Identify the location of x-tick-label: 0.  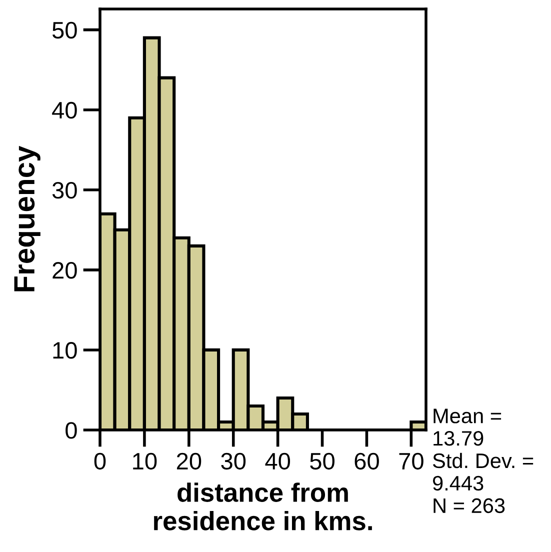
(100, 461).